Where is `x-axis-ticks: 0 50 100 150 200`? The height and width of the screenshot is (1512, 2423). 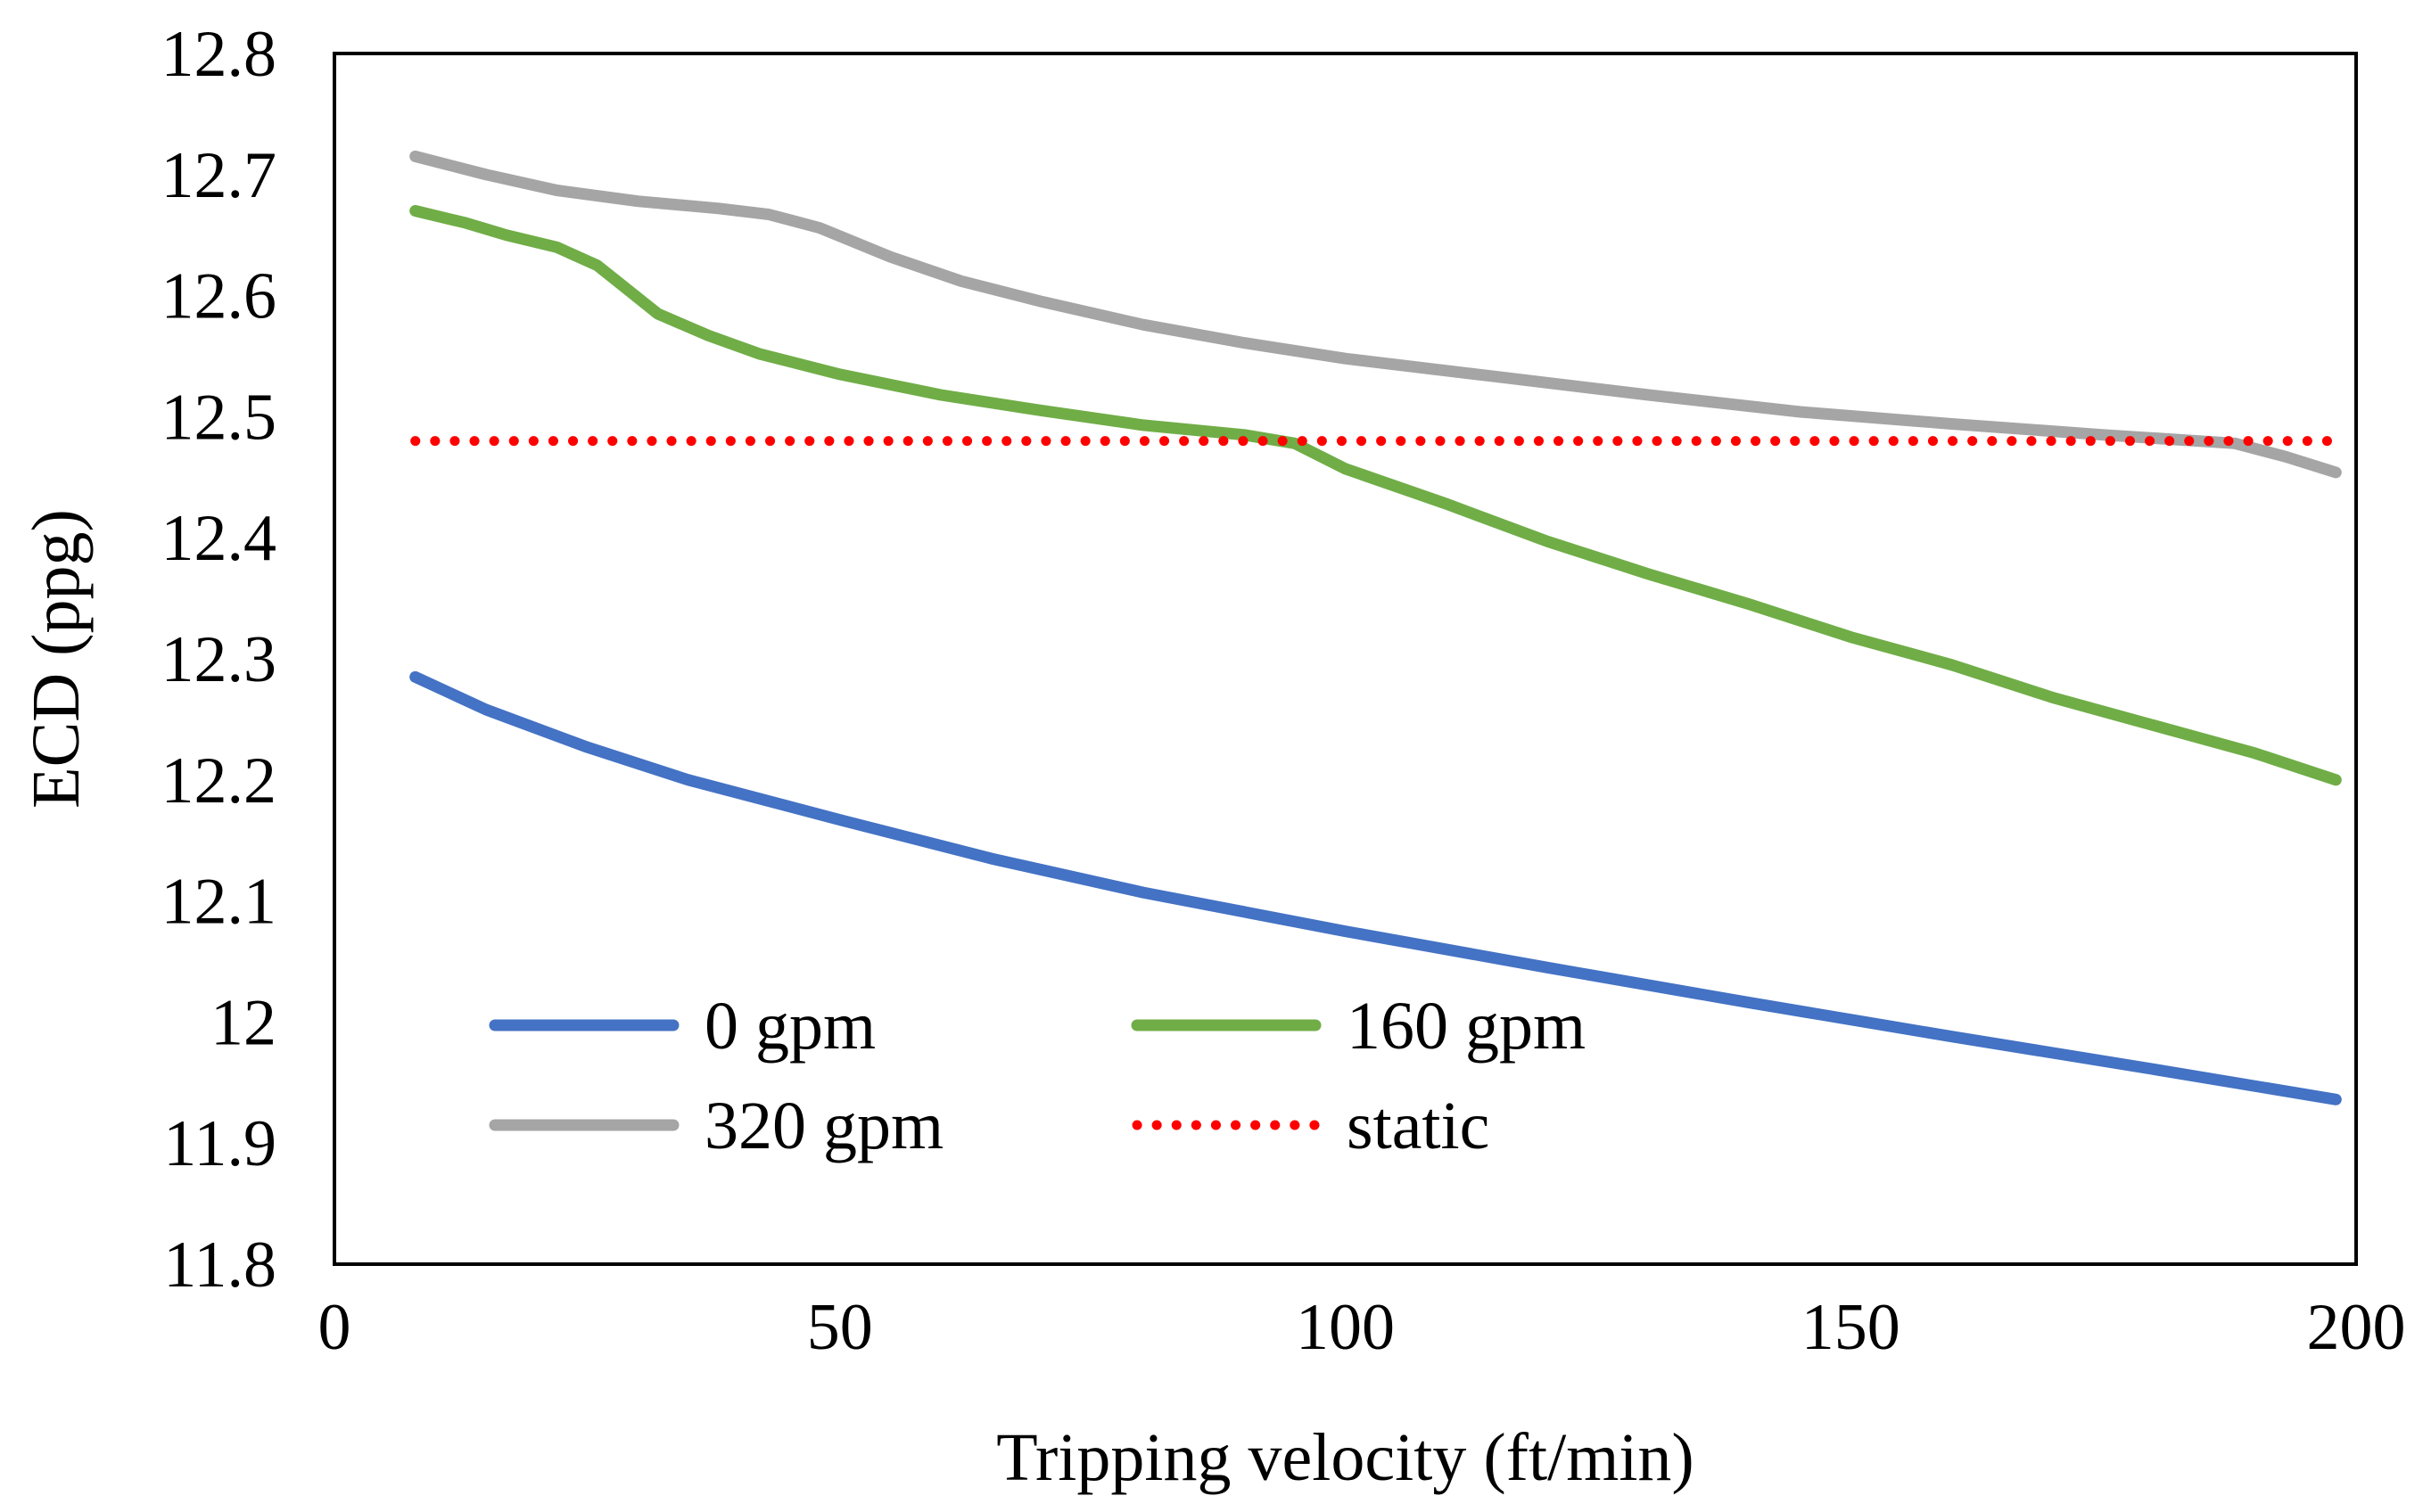
x-axis-ticks: 0 50 100 150 200 is located at coordinates (1362, 1327).